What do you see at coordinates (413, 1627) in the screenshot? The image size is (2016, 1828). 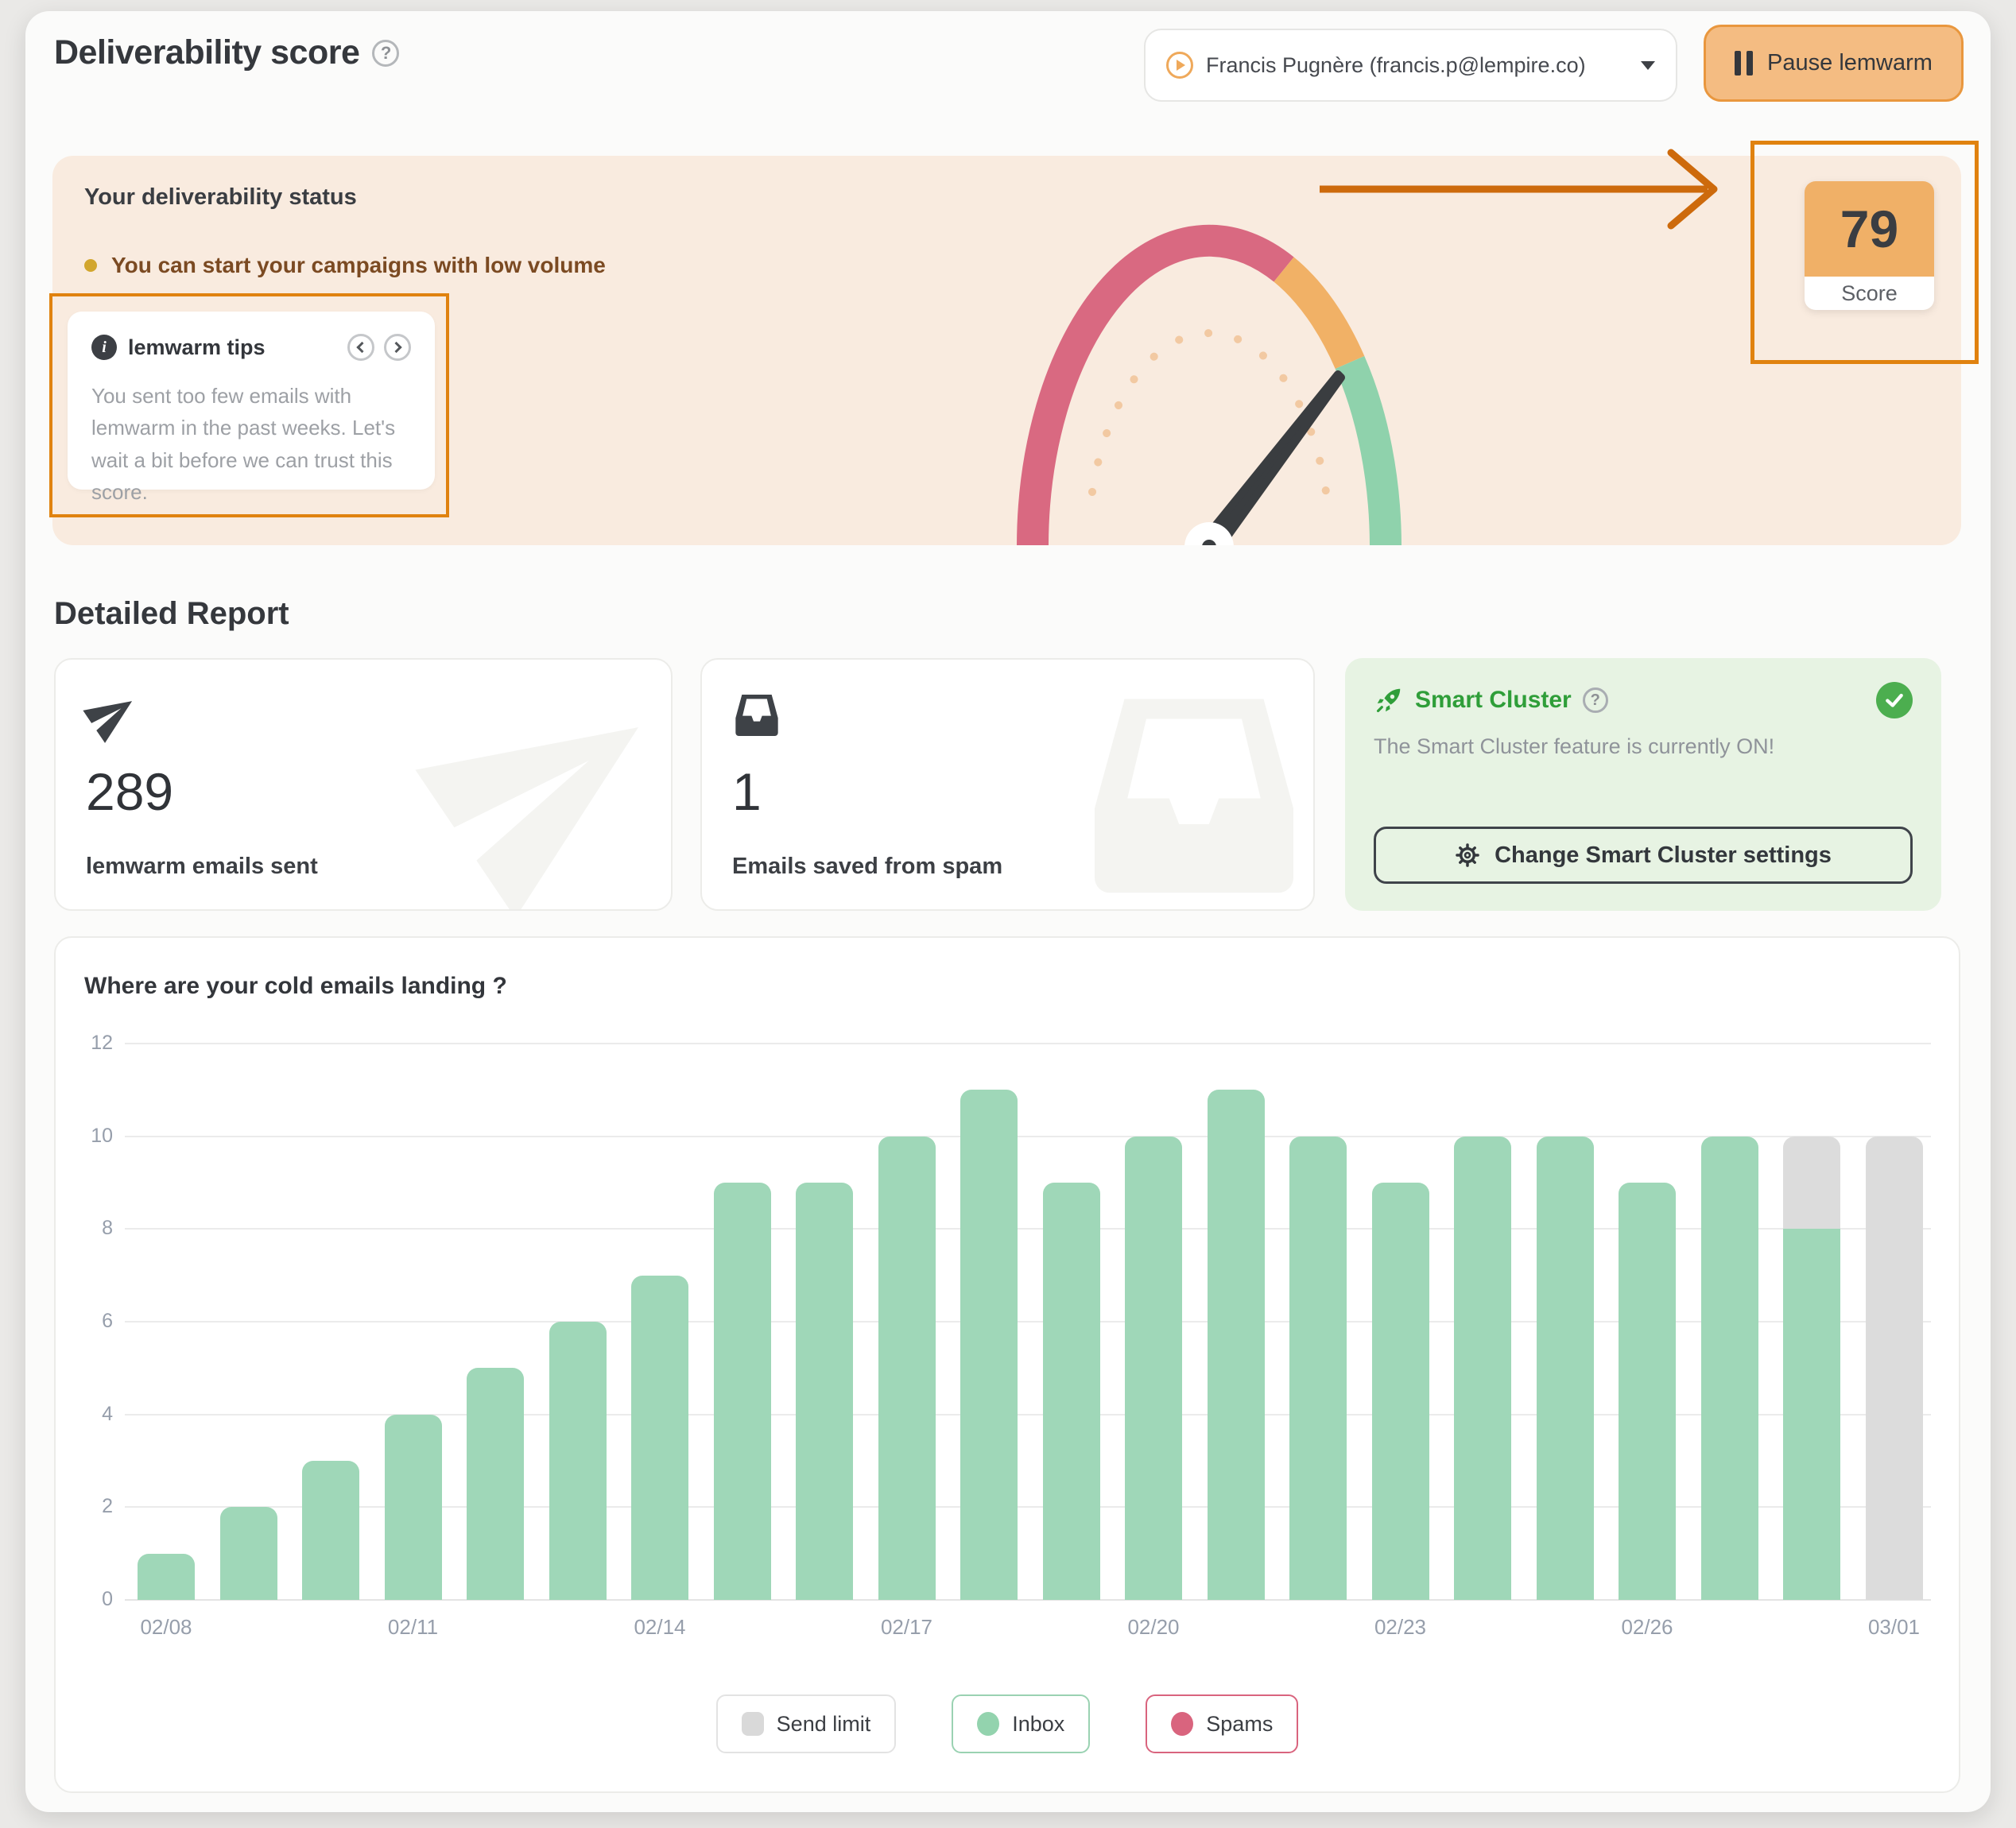 I see `x-axis-tick: 02/11` at bounding box center [413, 1627].